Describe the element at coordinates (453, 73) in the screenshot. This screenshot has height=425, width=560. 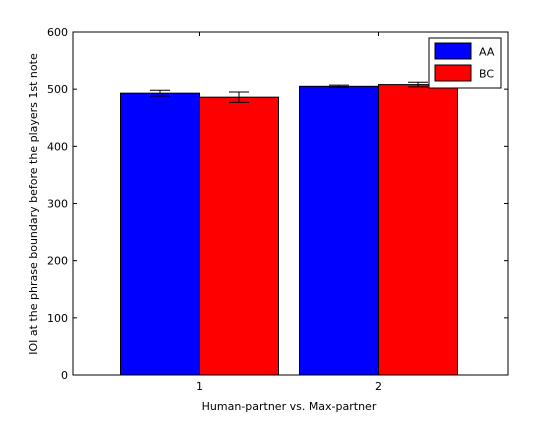
I see `legend-swatch-bc` at that location.